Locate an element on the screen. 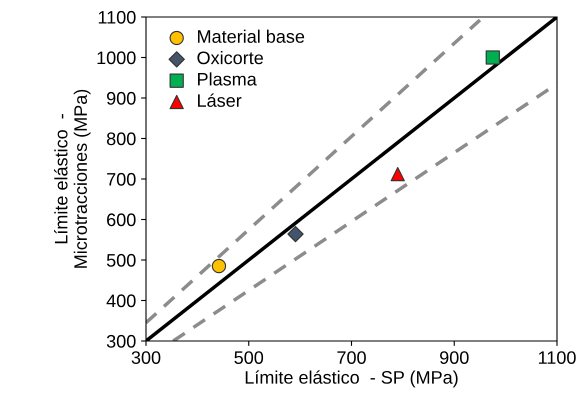 The height and width of the screenshot is (418, 586). y-tick-label: 800 is located at coordinates (121, 139).